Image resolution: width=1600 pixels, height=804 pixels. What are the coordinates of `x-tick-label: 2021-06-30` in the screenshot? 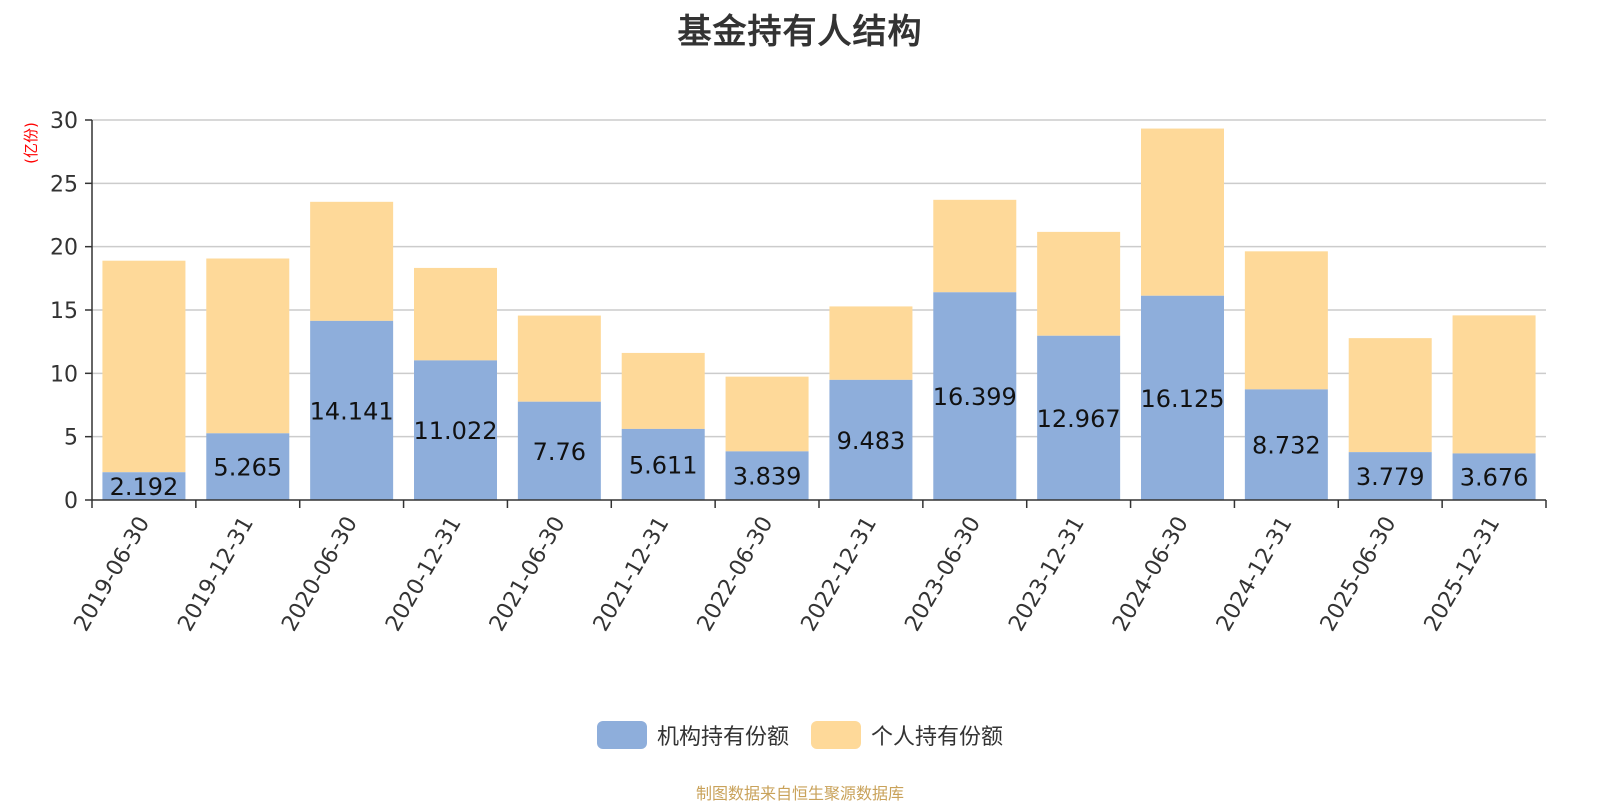 It's located at (528, 574).